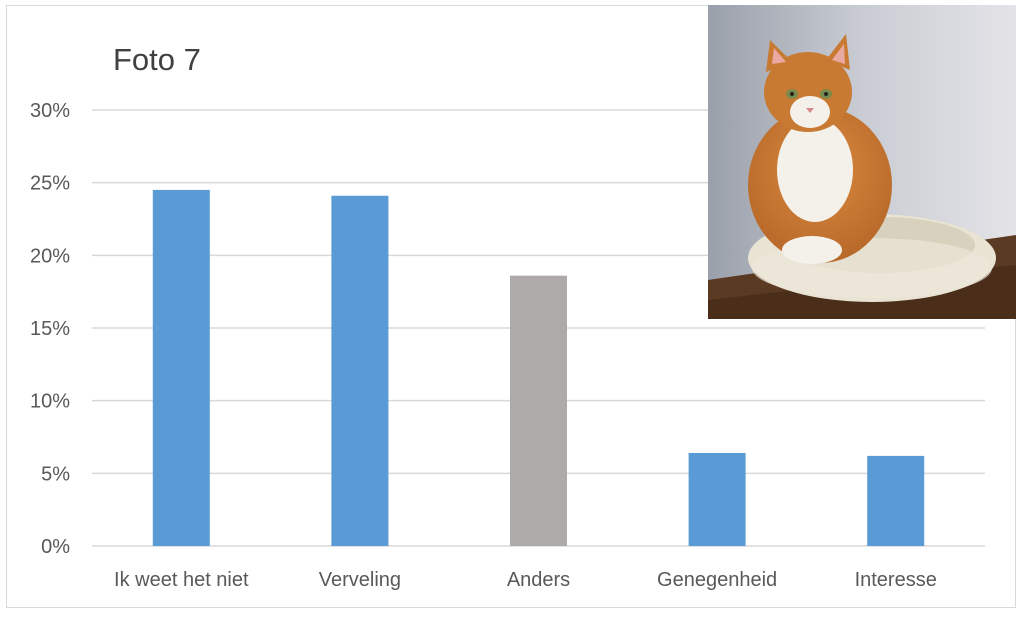 The image size is (1024, 617). I want to click on y-tick-label: 15%, so click(50, 329).